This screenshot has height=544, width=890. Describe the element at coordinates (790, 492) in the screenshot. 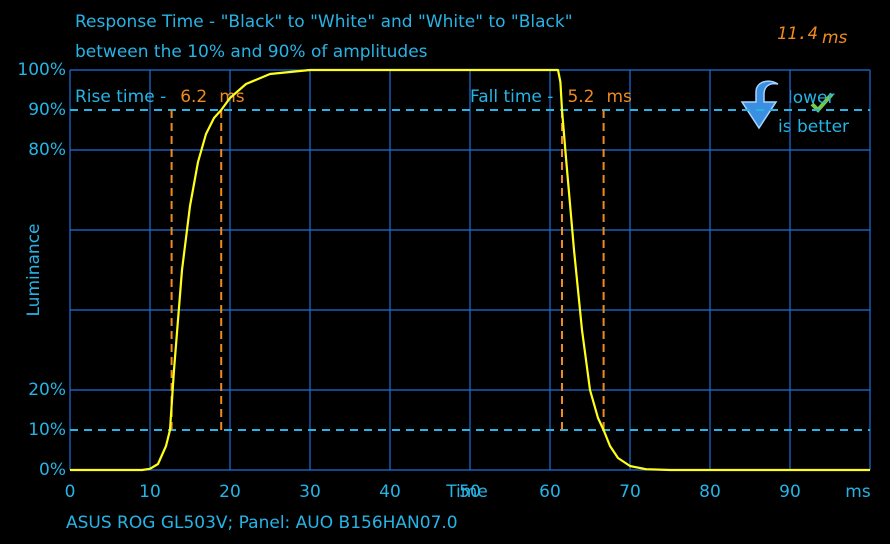

I see `x-tick-label: 90` at that location.